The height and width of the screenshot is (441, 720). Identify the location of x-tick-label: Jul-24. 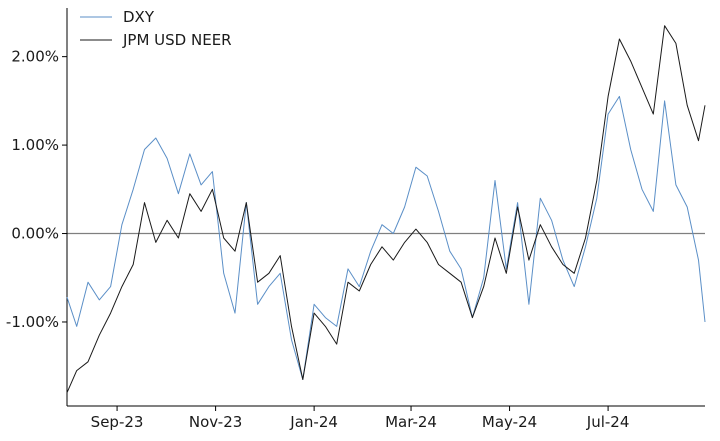
(608, 422).